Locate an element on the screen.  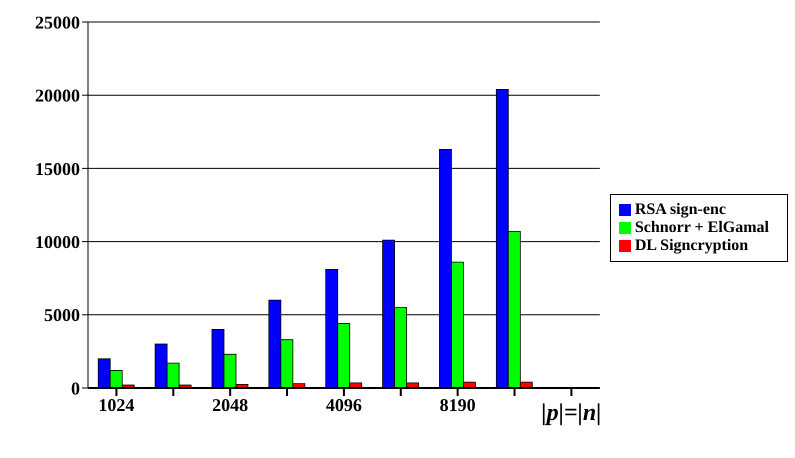
x-tick-label: 4096 is located at coordinates (344, 404).